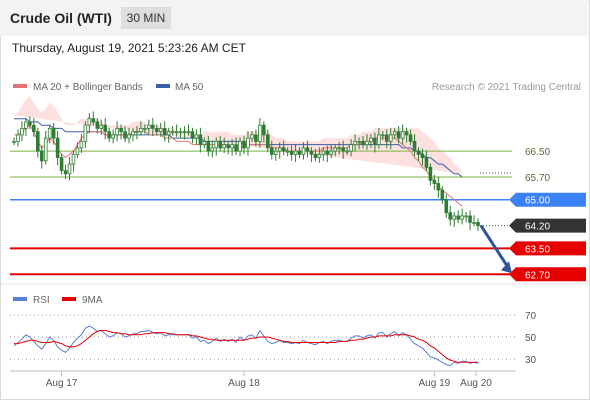 Image resolution: width=590 pixels, height=400 pixels. I want to click on support-label-box-63.50, so click(547, 248).